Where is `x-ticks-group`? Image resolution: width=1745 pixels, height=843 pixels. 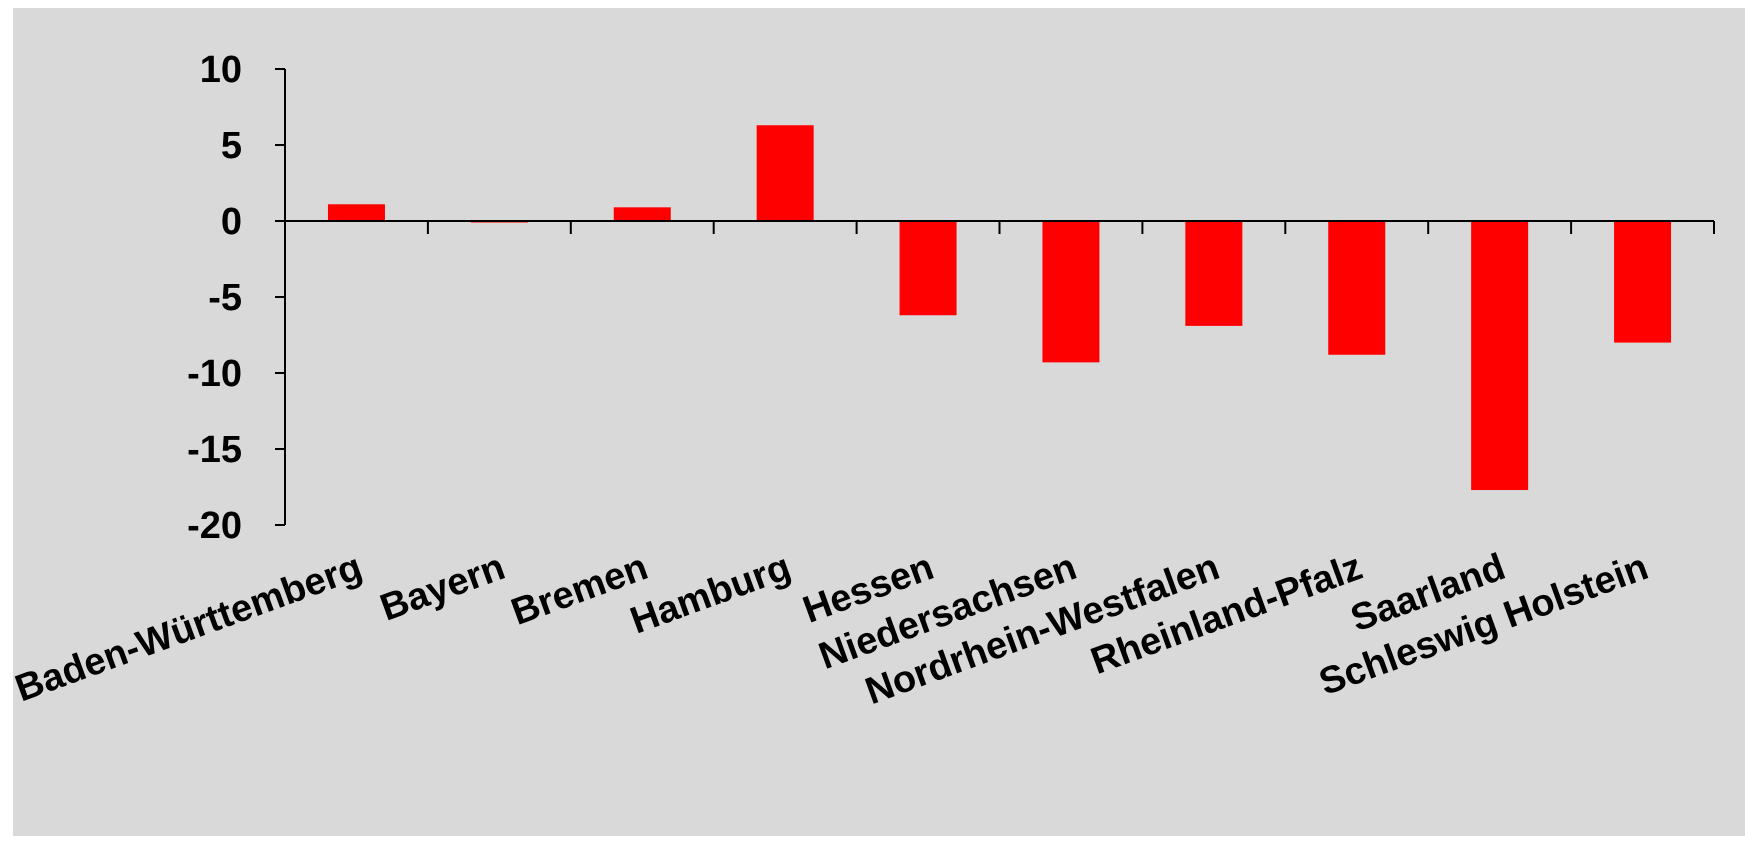
x-ticks-group is located at coordinates (1070, 227).